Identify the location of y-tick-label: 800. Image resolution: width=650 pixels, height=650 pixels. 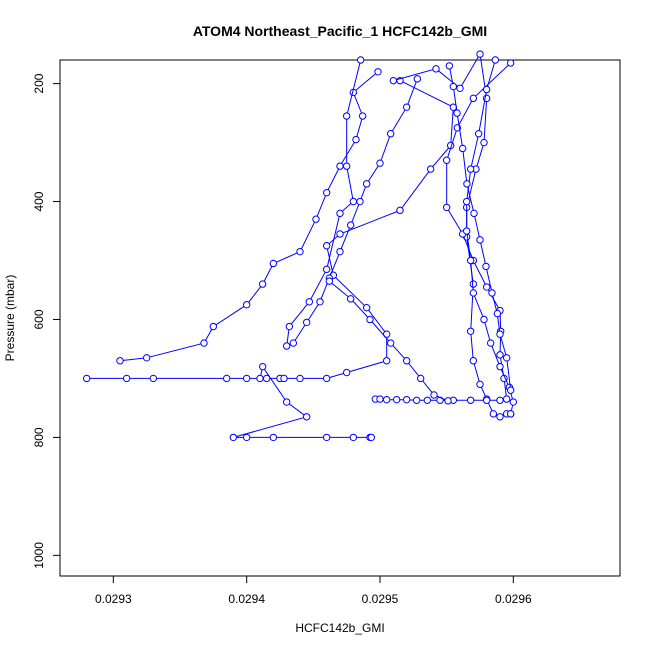
(39, 437).